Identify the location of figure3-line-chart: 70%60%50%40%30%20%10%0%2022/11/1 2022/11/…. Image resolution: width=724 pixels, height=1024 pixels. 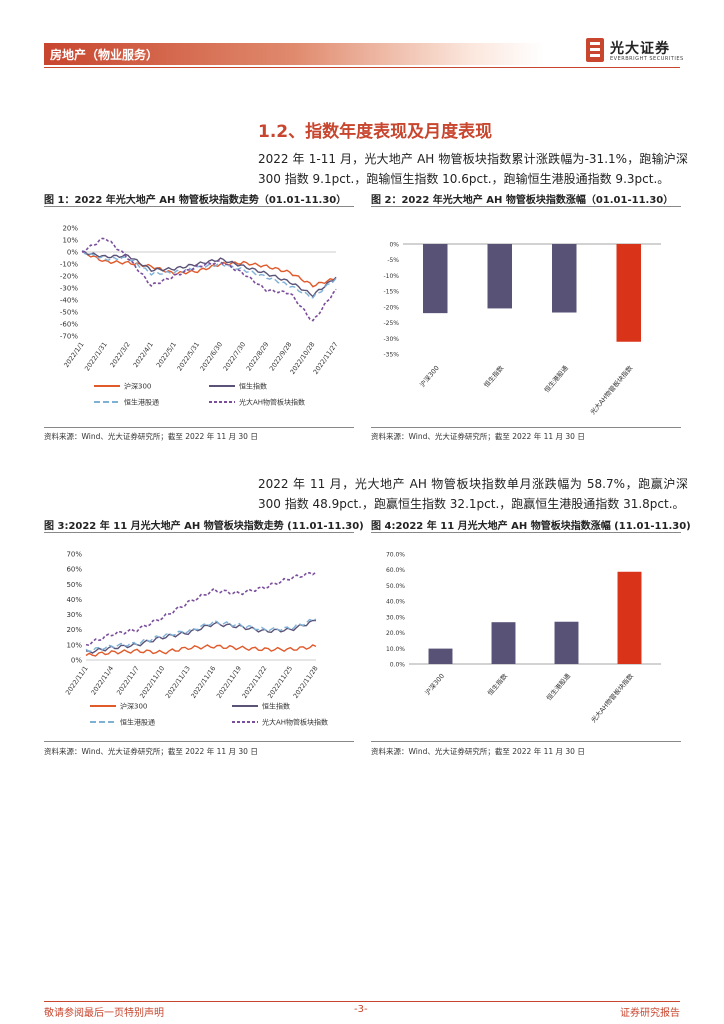
(196, 639).